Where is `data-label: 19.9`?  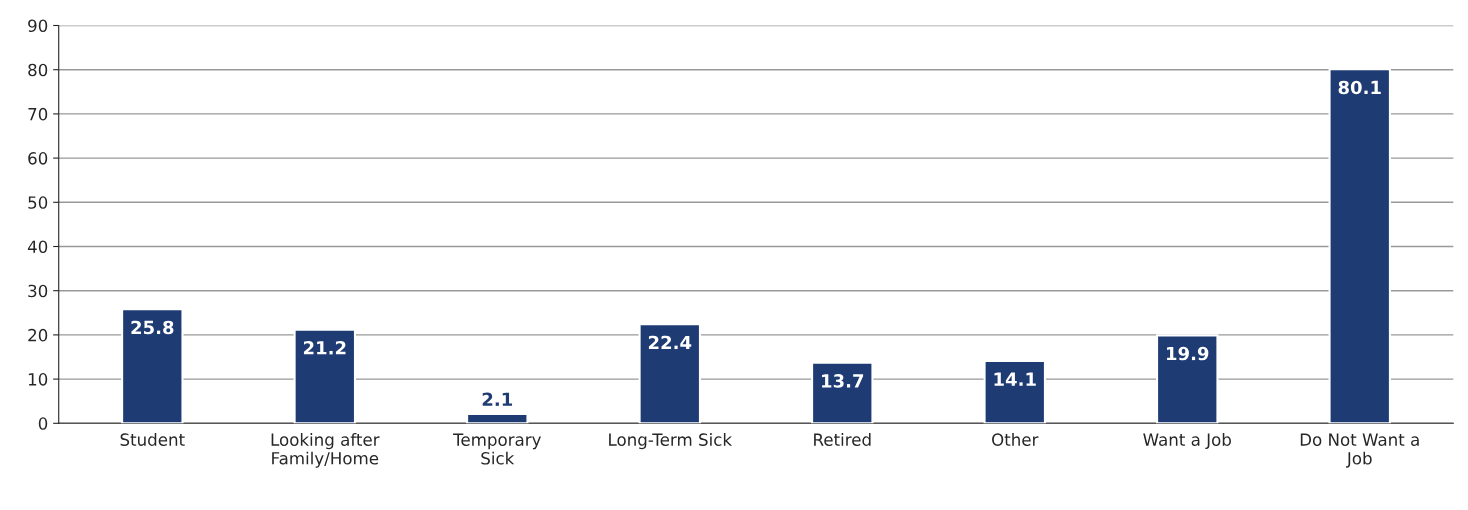 data-label: 19.9 is located at coordinates (1188, 353).